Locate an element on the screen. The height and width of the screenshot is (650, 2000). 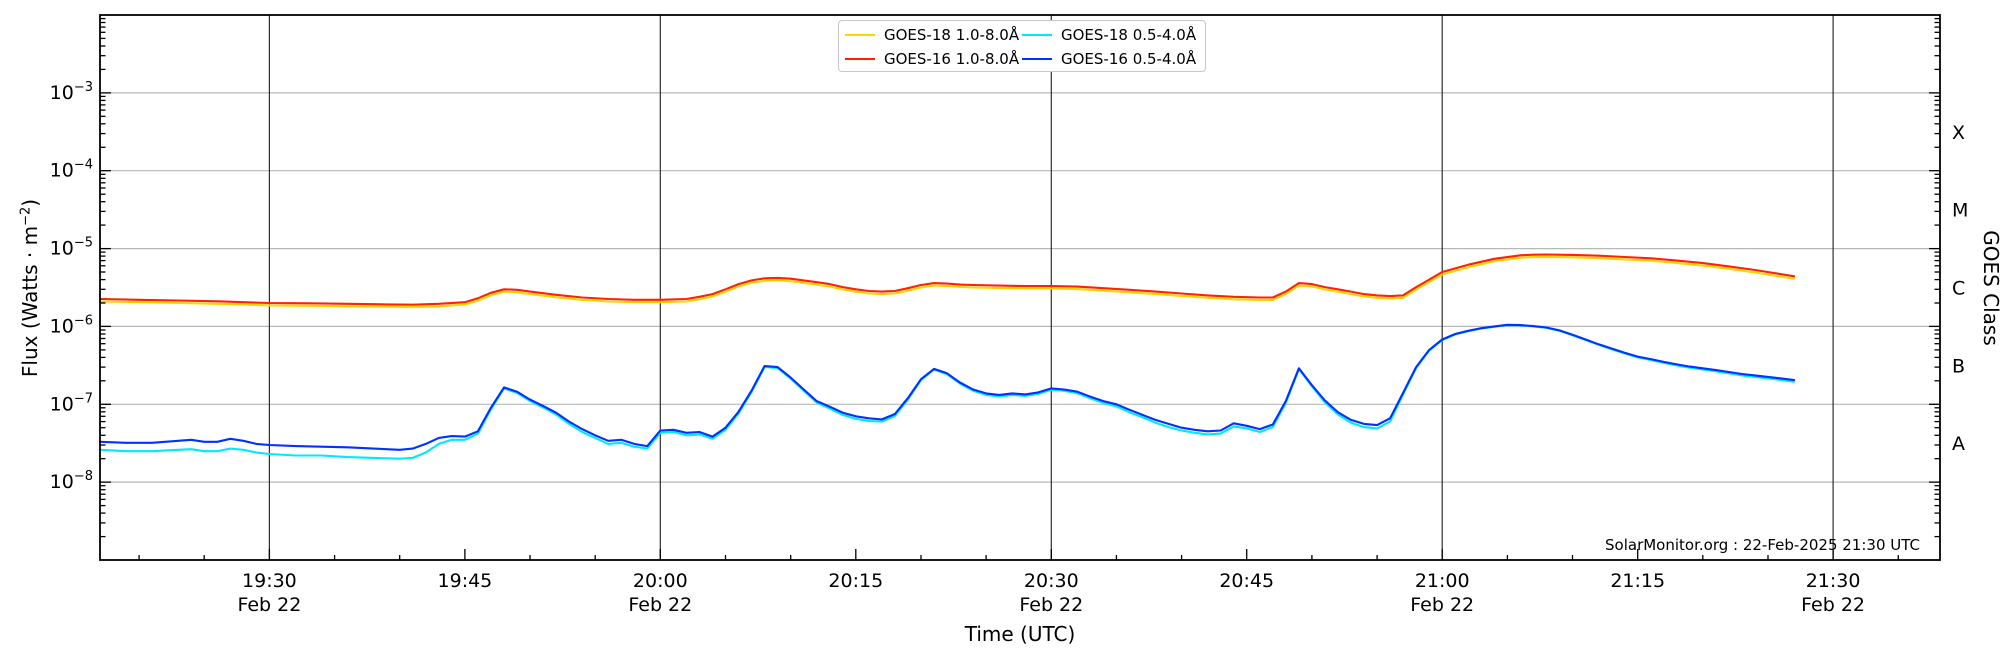
svg-text: 20:15 is located at coordinates (855, 581).